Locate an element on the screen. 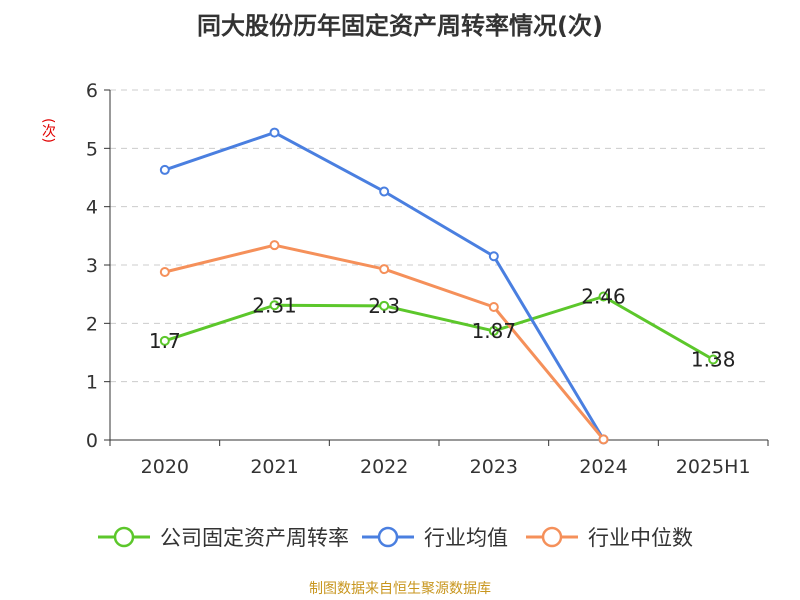  data-label: 2.46 is located at coordinates (603, 297).